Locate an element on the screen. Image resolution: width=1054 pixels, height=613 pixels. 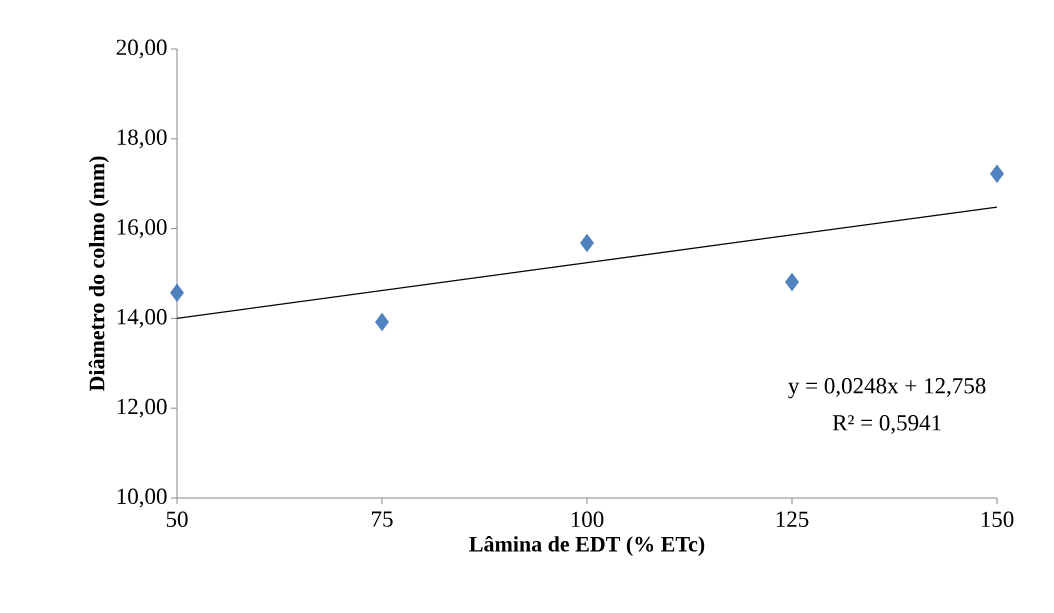
annotation: y = 0,0248x + 12,758 is located at coordinates (887, 388).